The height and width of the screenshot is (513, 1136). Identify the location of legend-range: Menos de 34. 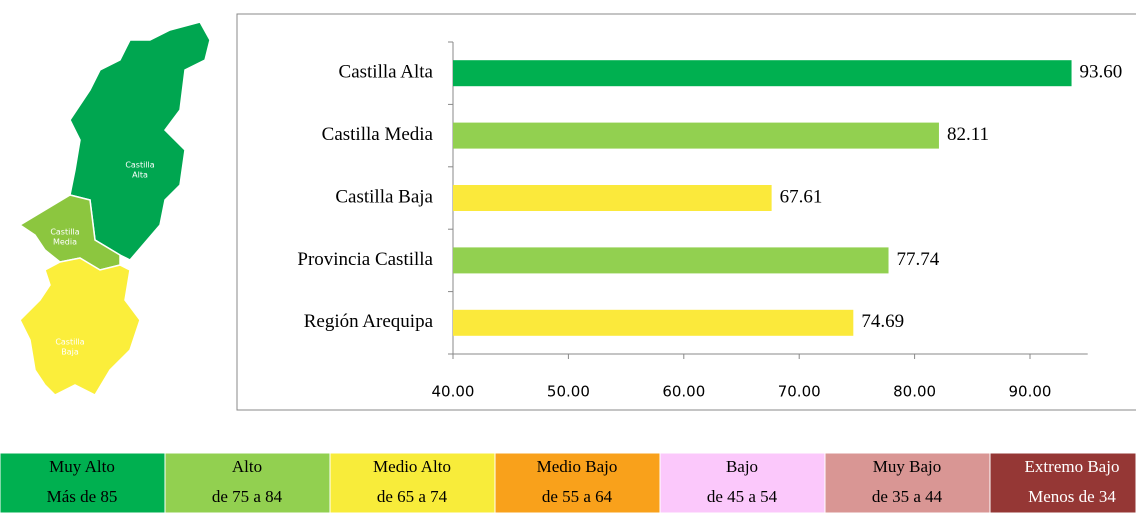
(1072, 496).